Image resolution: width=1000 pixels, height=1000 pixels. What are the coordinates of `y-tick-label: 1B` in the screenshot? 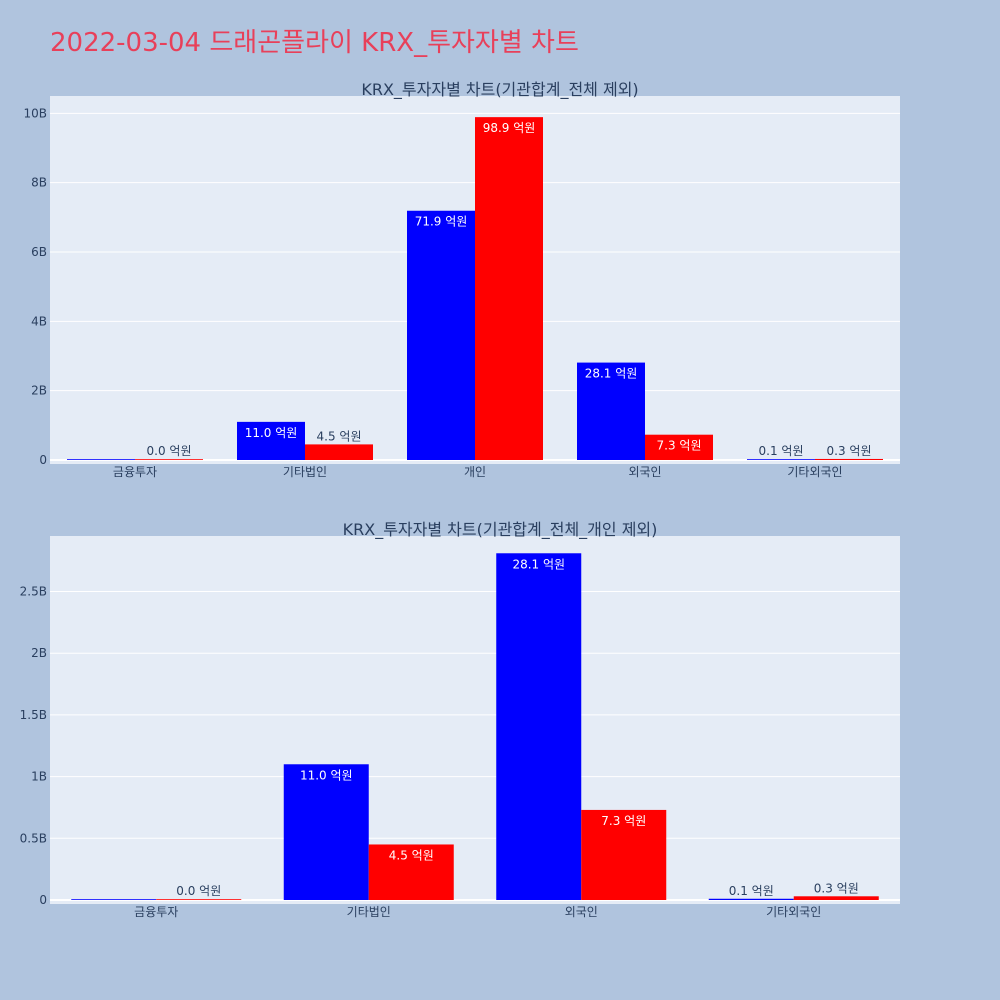 It's located at (39, 777).